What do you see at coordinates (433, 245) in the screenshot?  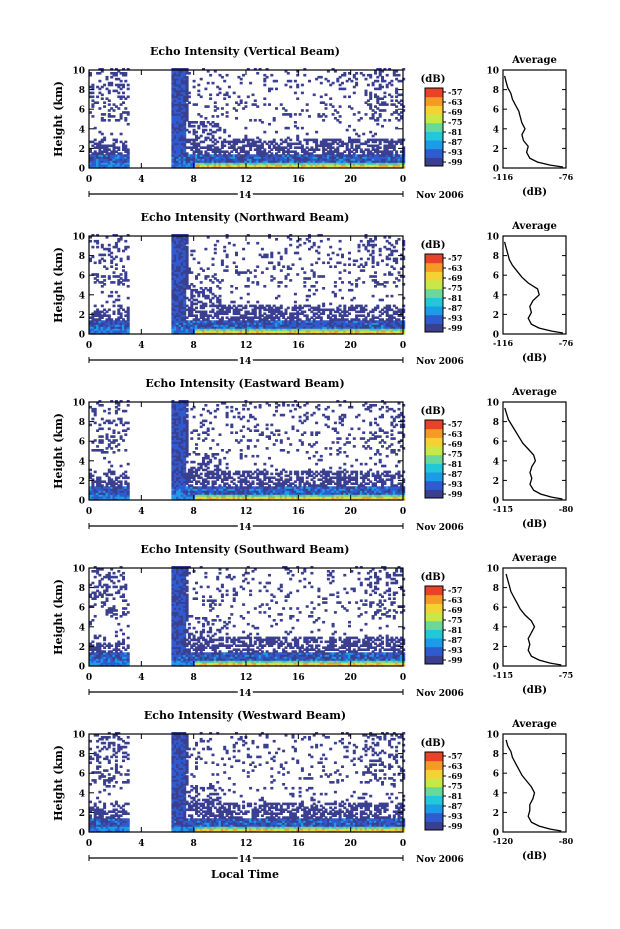 I see `colorbar-unit: (dB)` at bounding box center [433, 245].